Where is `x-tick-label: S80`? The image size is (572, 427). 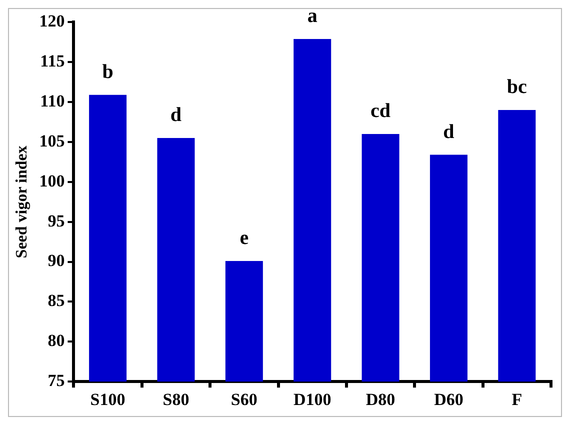
x-tick-label: S80 is located at coordinates (176, 400).